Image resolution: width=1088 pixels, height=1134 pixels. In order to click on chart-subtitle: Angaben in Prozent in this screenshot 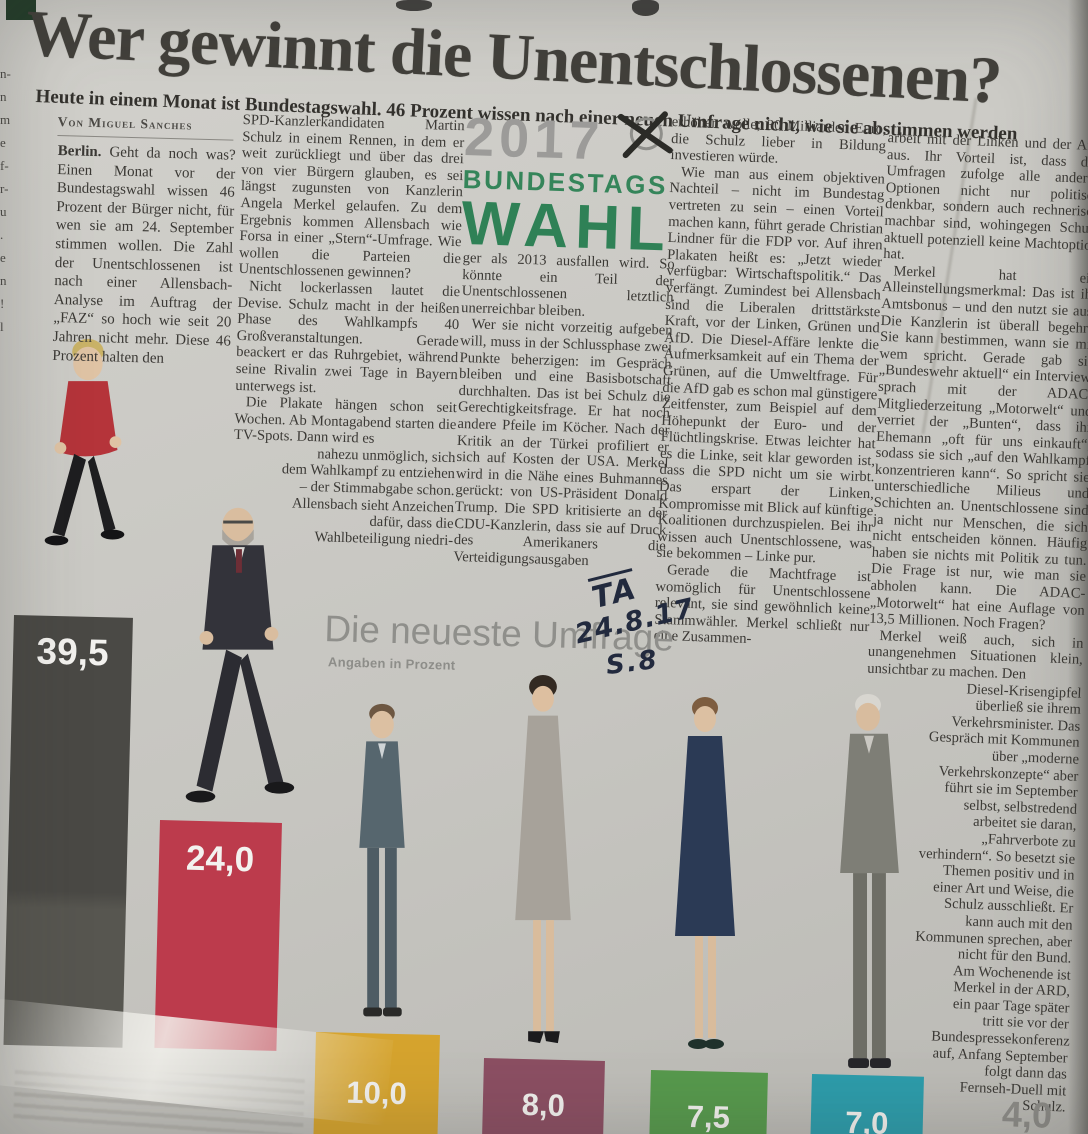, I will do `click(391, 663)`.